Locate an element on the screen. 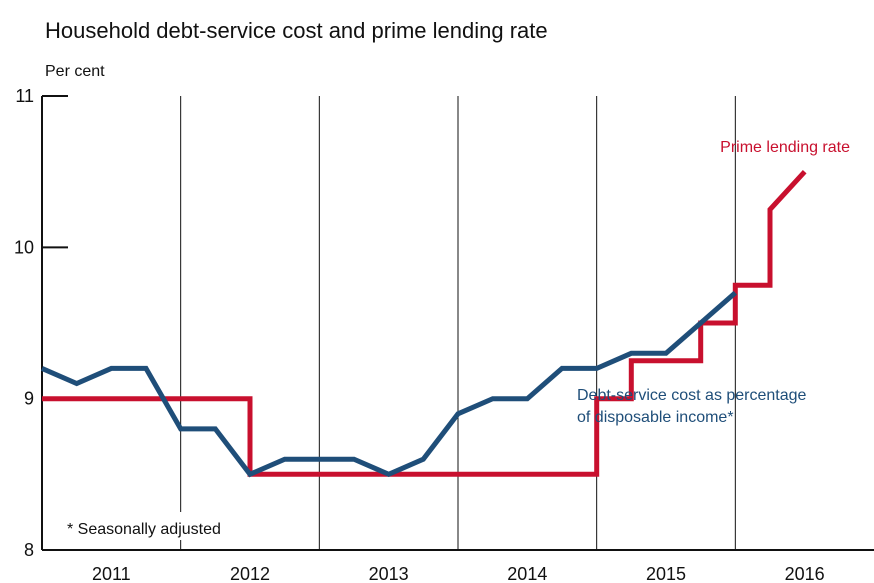 The height and width of the screenshot is (583, 874). note-background is located at coordinates (154, 526).